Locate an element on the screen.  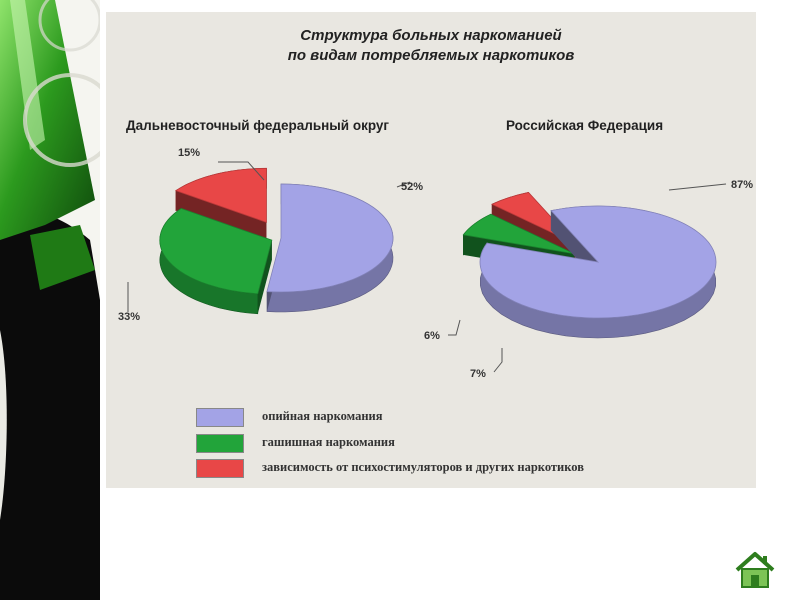
legend-swatch-stimulants is located at coordinates (220, 468).